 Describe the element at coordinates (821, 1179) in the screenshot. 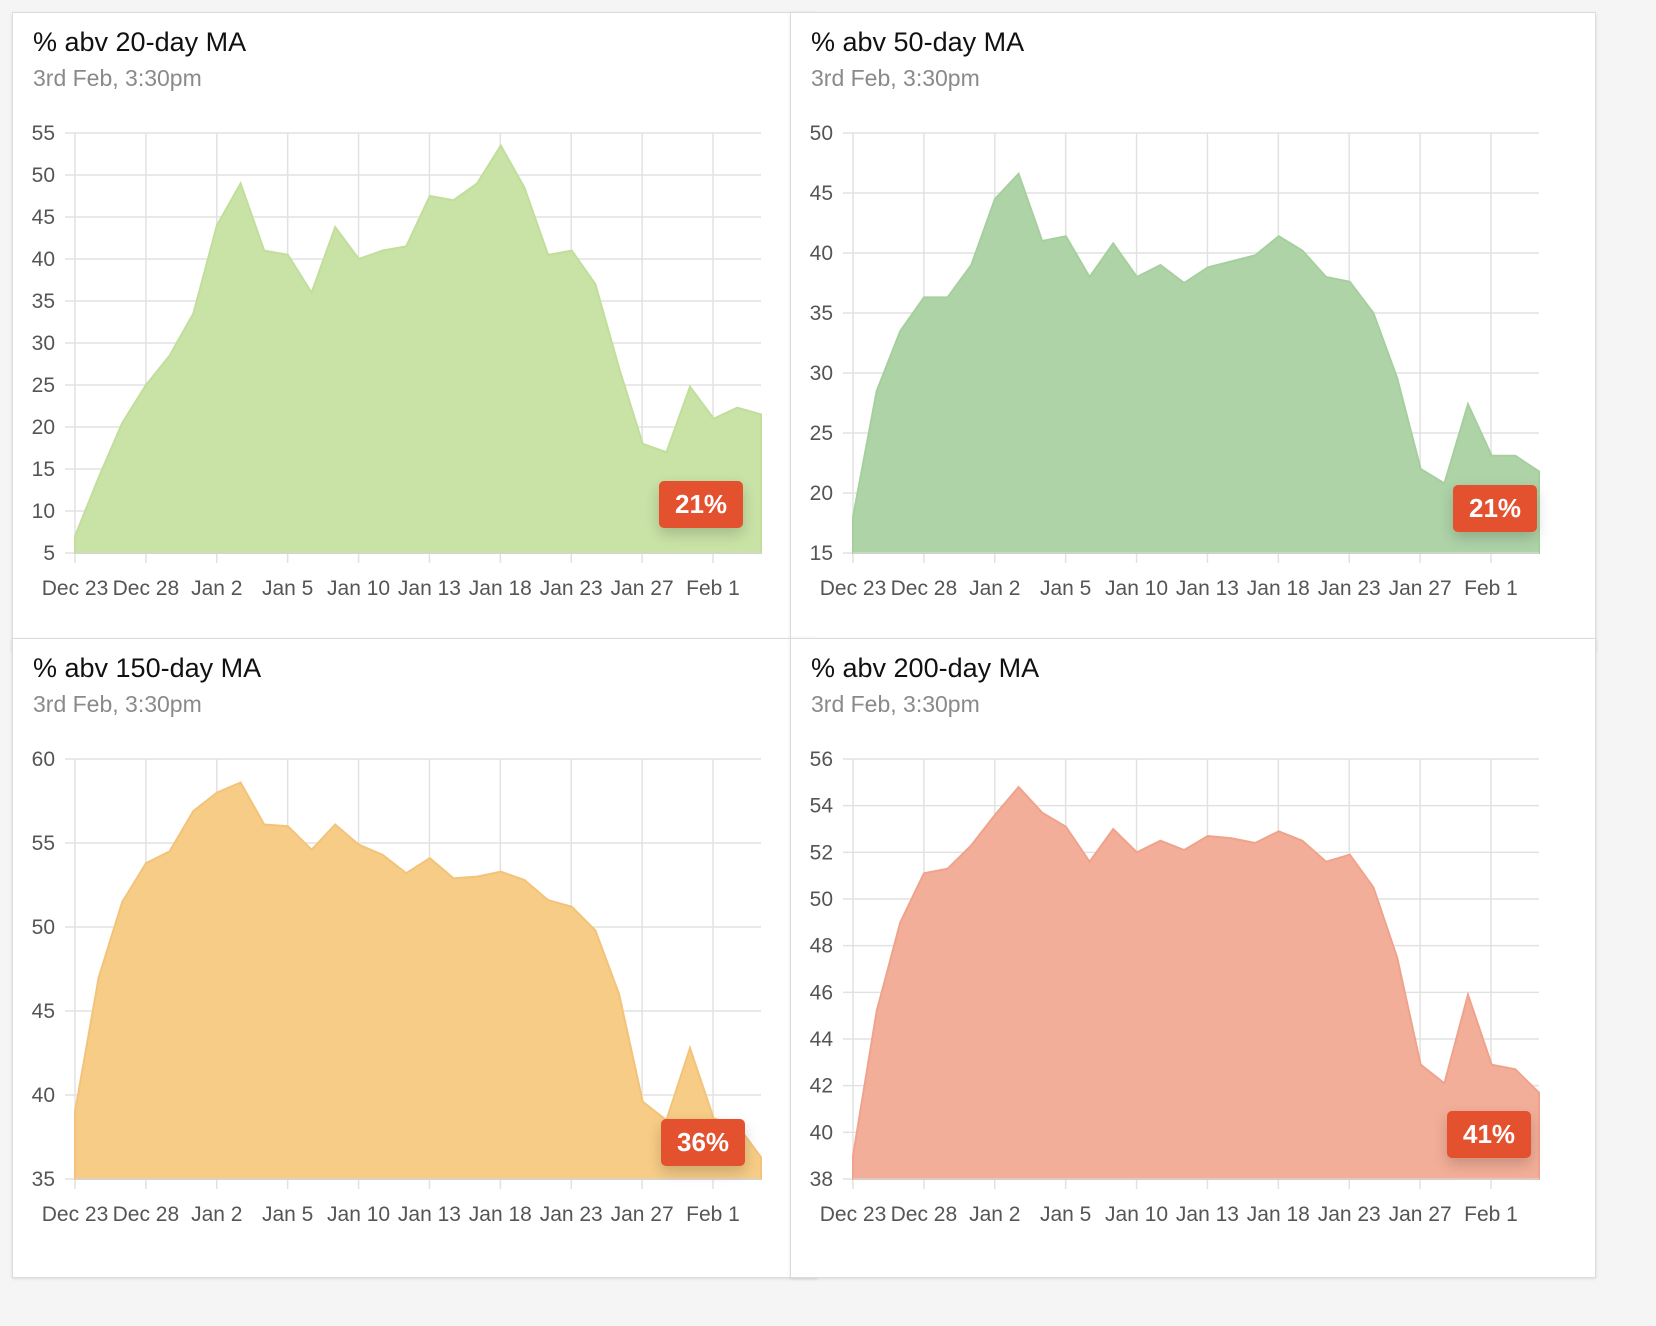

I see `y-tick-label: 38` at that location.